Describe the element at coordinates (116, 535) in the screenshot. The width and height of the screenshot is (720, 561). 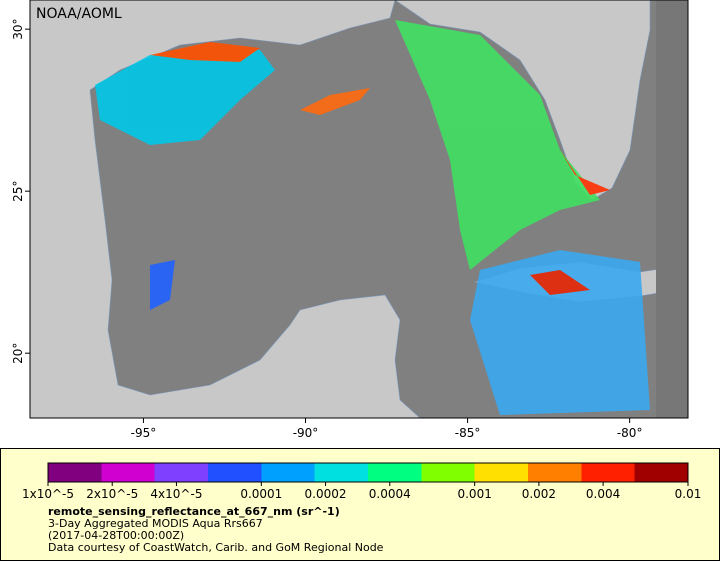
I see `legend-time: (2017-04-28T00:00:00Z)` at that location.